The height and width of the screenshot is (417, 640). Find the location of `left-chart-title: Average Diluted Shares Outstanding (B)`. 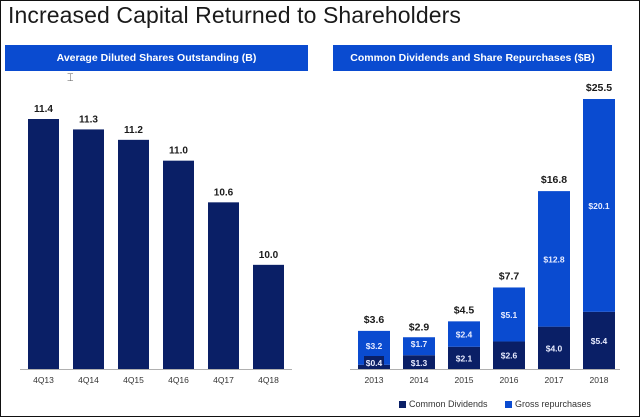

left-chart-title: Average Diluted Shares Outstanding (B) is located at coordinates (156, 58).